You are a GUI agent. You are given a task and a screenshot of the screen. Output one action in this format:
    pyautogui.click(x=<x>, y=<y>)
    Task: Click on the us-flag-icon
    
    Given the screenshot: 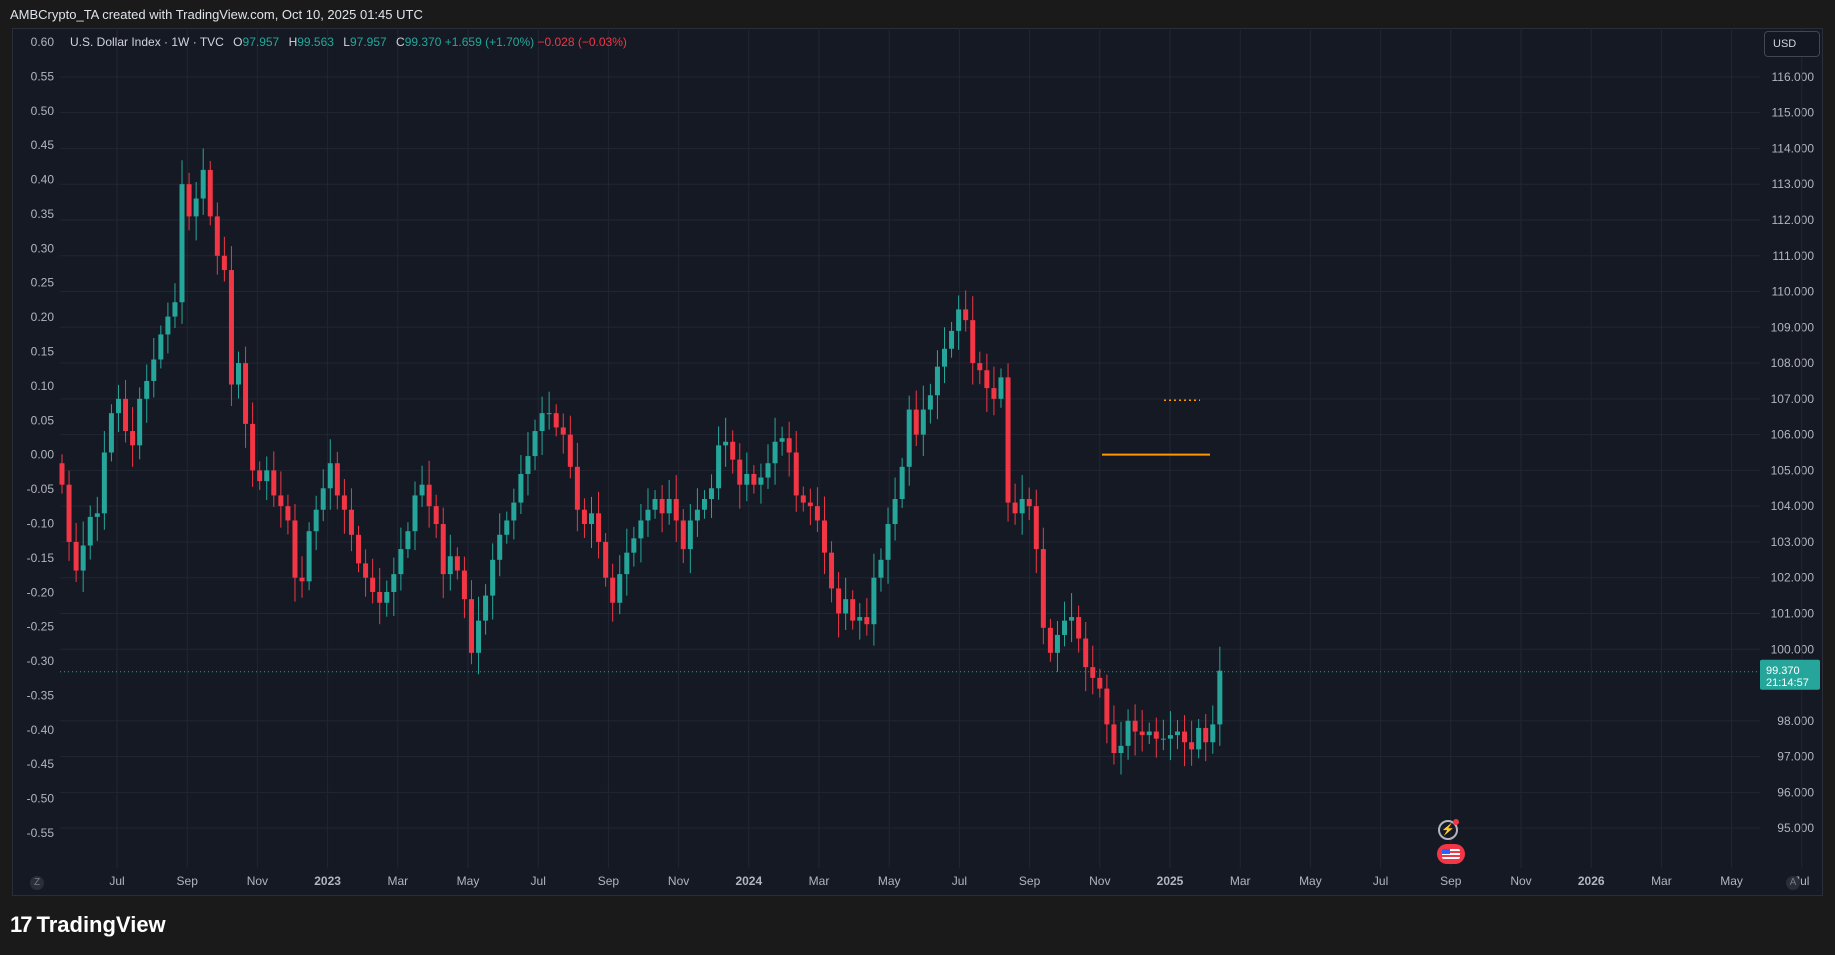 What is the action you would take?
    pyautogui.click(x=1451, y=854)
    